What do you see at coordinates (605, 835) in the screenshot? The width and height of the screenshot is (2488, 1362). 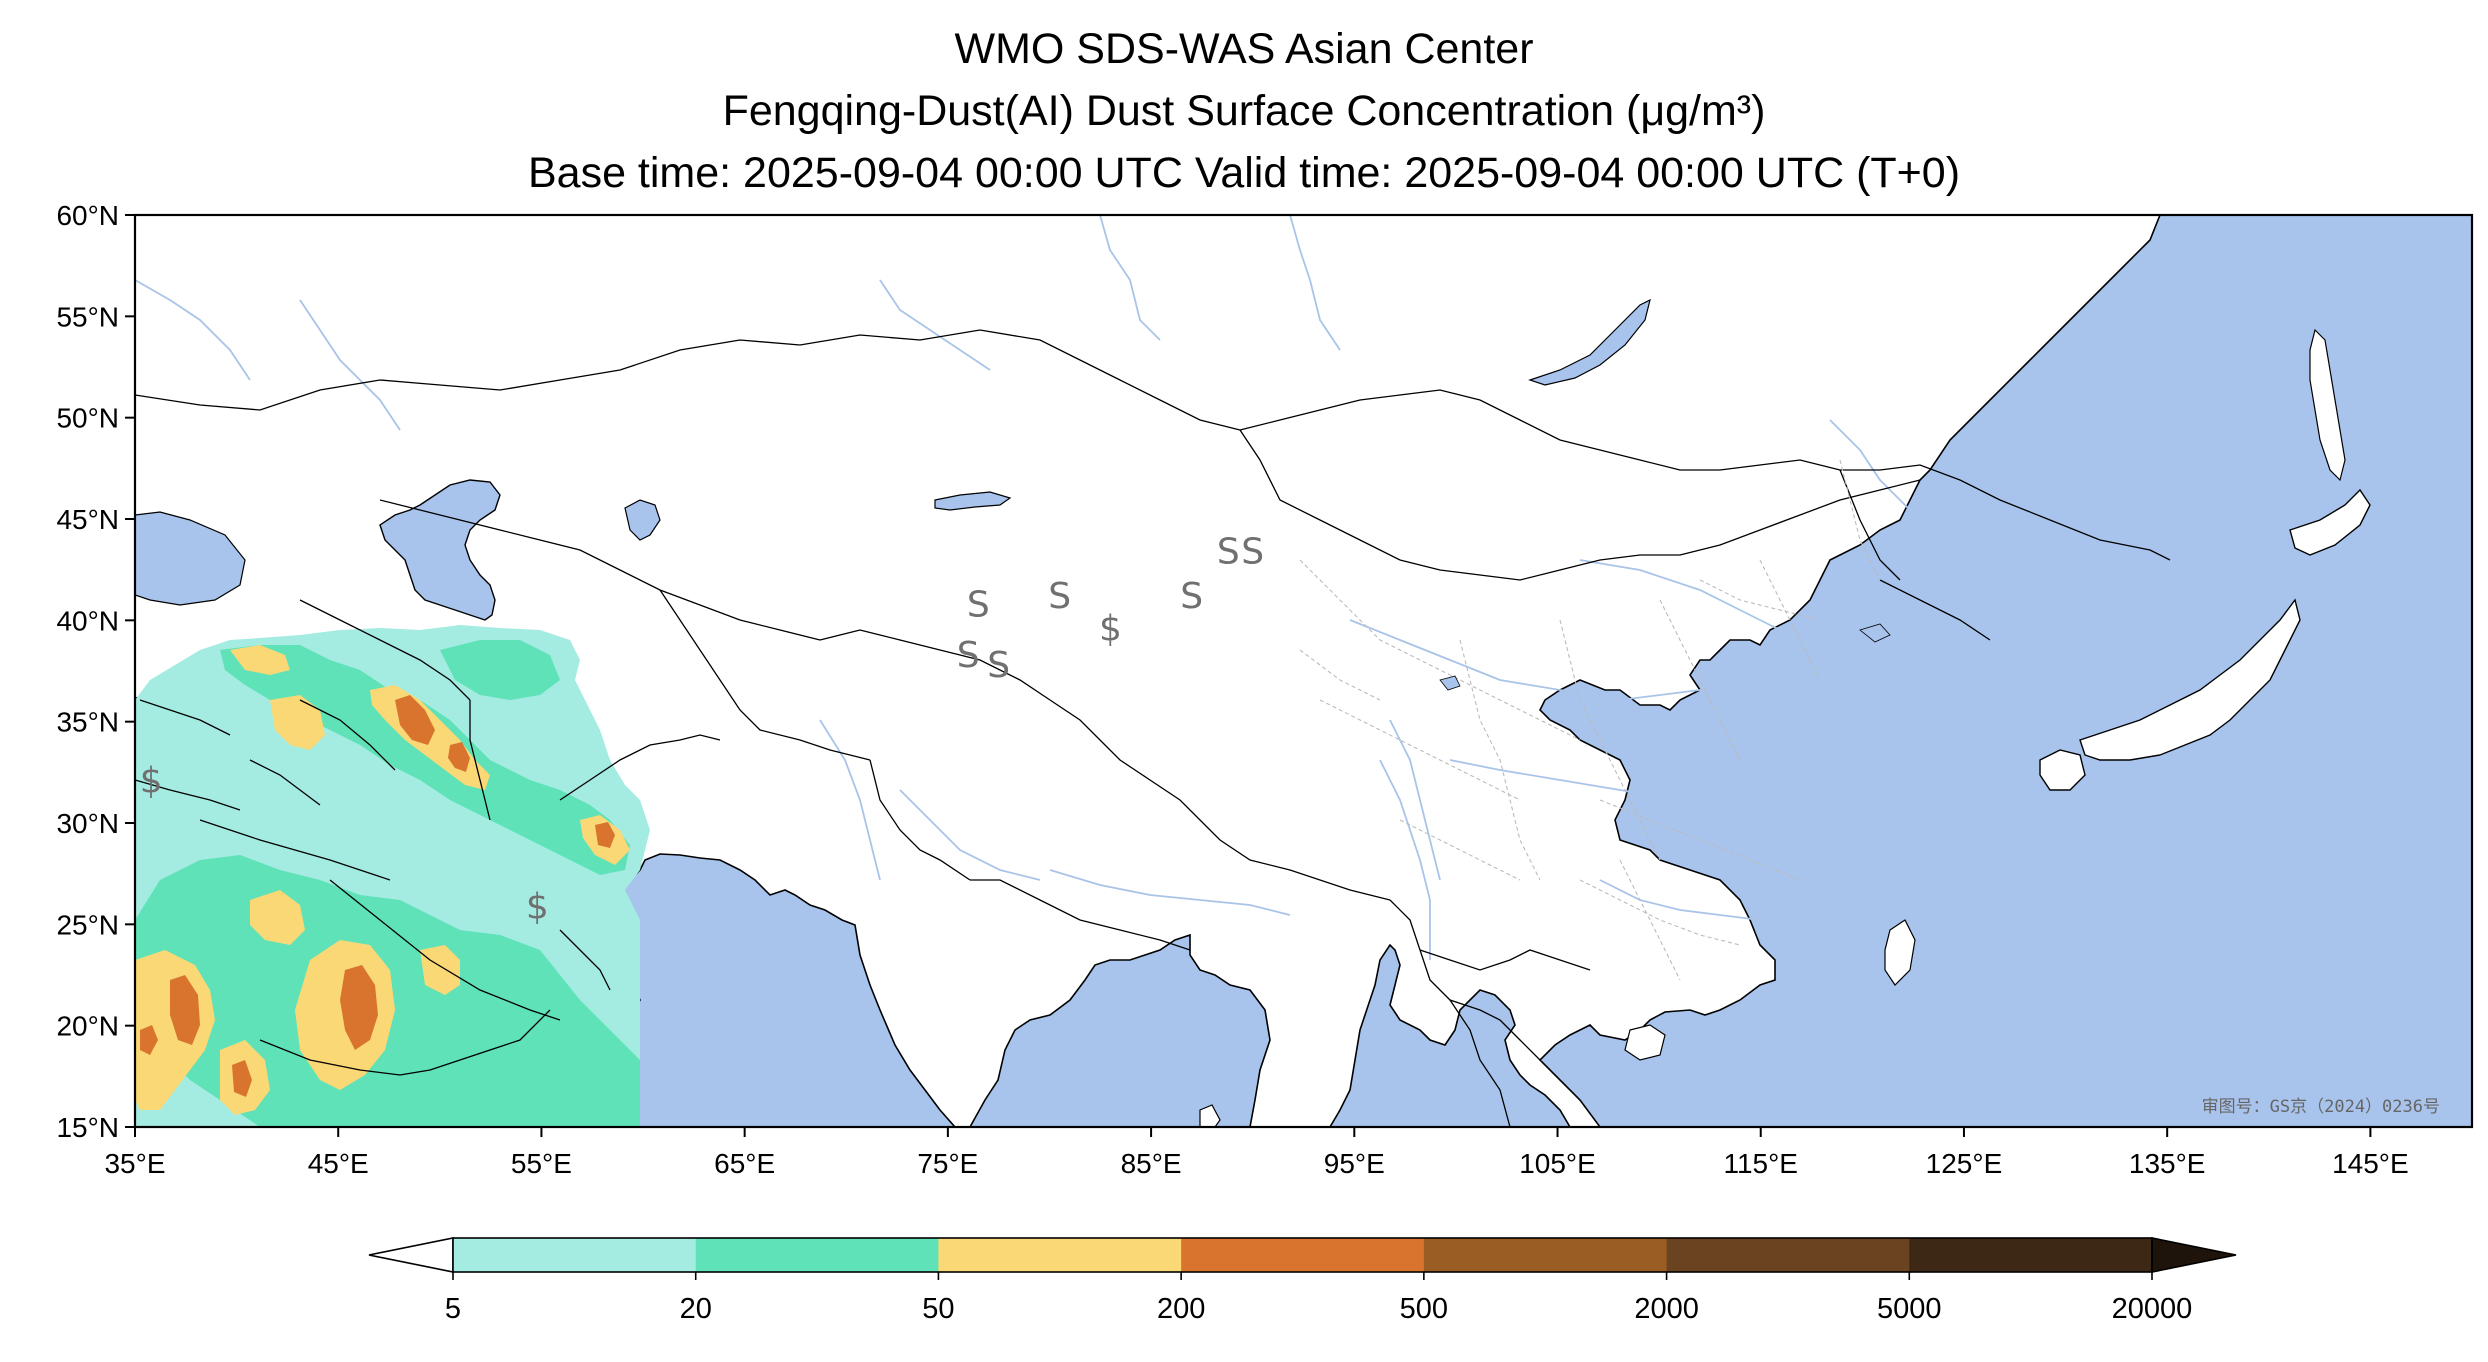 I see `dust-level-200-500-se-iran` at bounding box center [605, 835].